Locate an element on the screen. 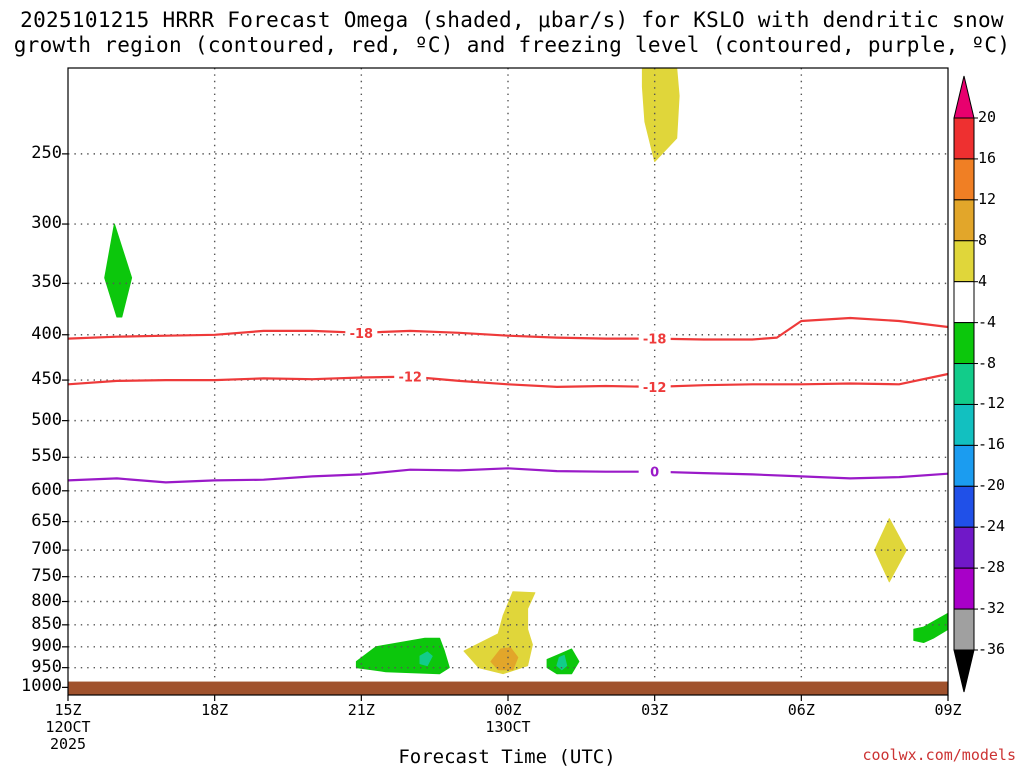 The image size is (1024, 768). colorbar-label-5: -4 is located at coordinates (987, 321).